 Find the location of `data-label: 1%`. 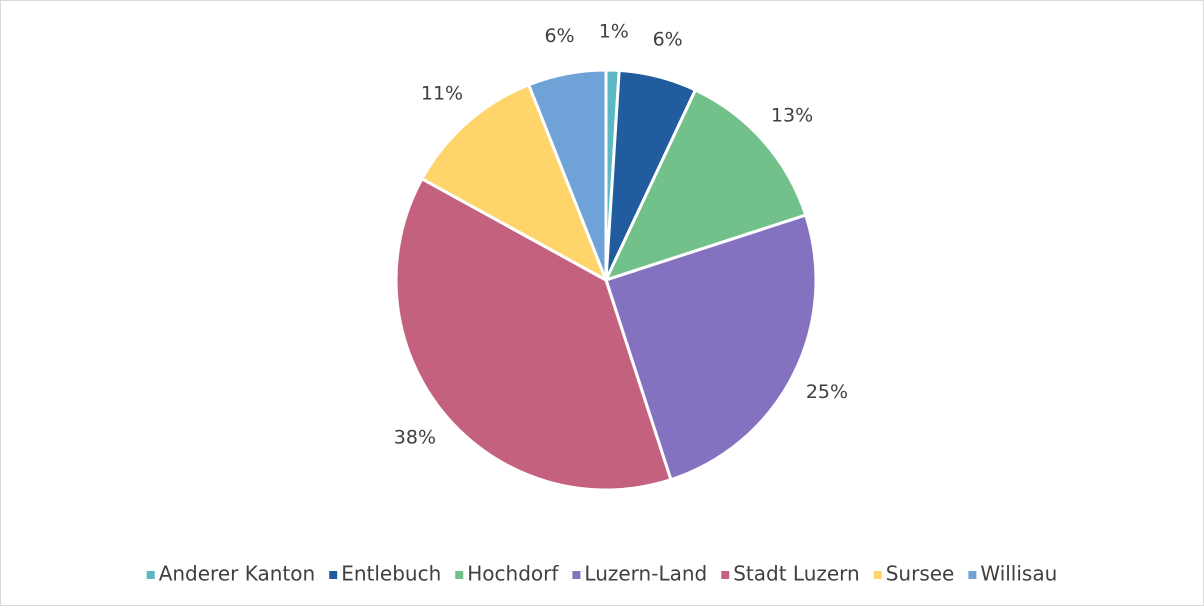

data-label: 1% is located at coordinates (614, 32).